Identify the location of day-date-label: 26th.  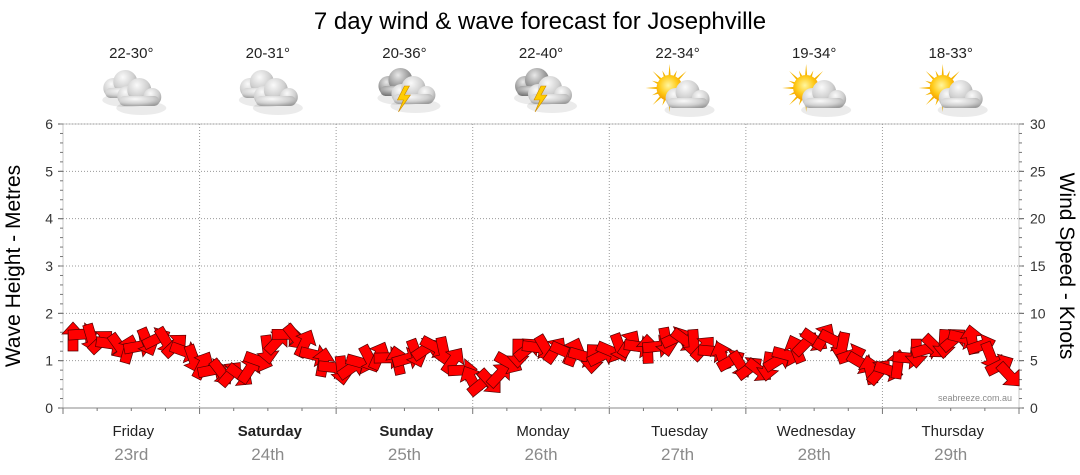
(540, 454).